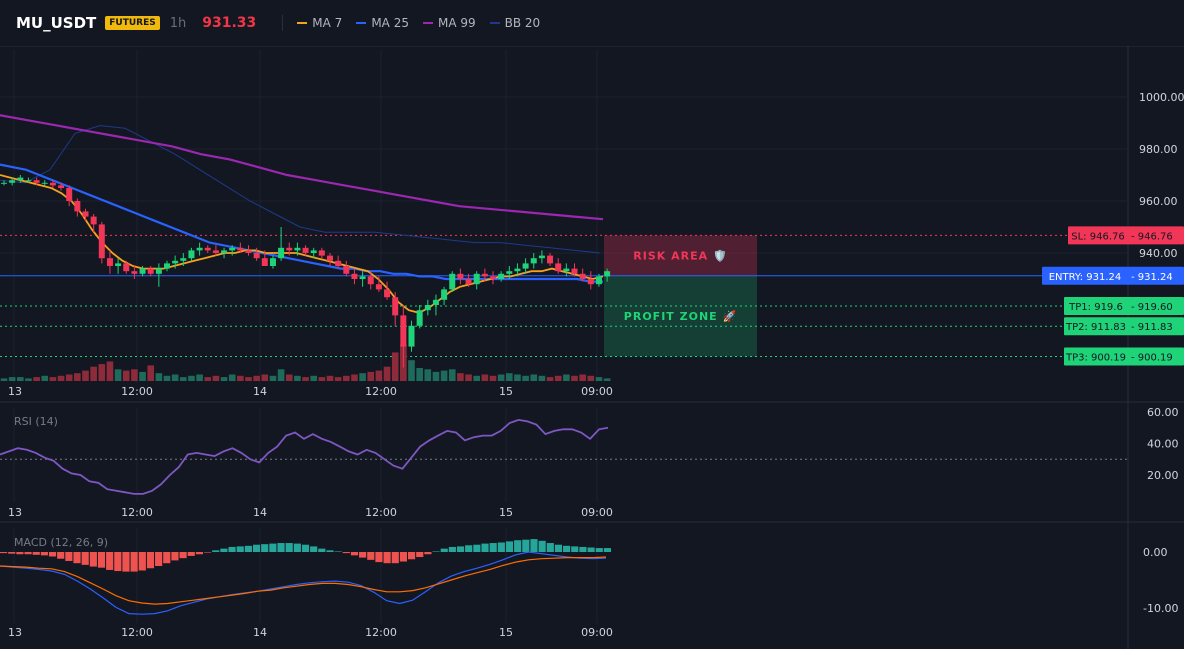 The image size is (1184, 649). I want to click on level-tag-label: SL: 946.76, so click(1097, 236).